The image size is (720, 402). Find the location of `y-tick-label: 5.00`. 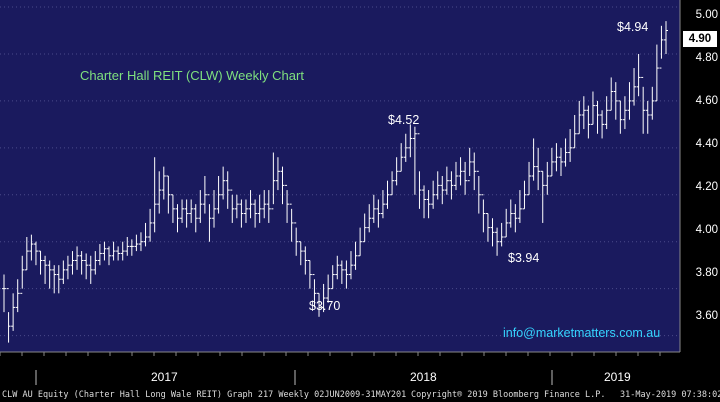

y-tick-label: 5.00 is located at coordinates (706, 15).